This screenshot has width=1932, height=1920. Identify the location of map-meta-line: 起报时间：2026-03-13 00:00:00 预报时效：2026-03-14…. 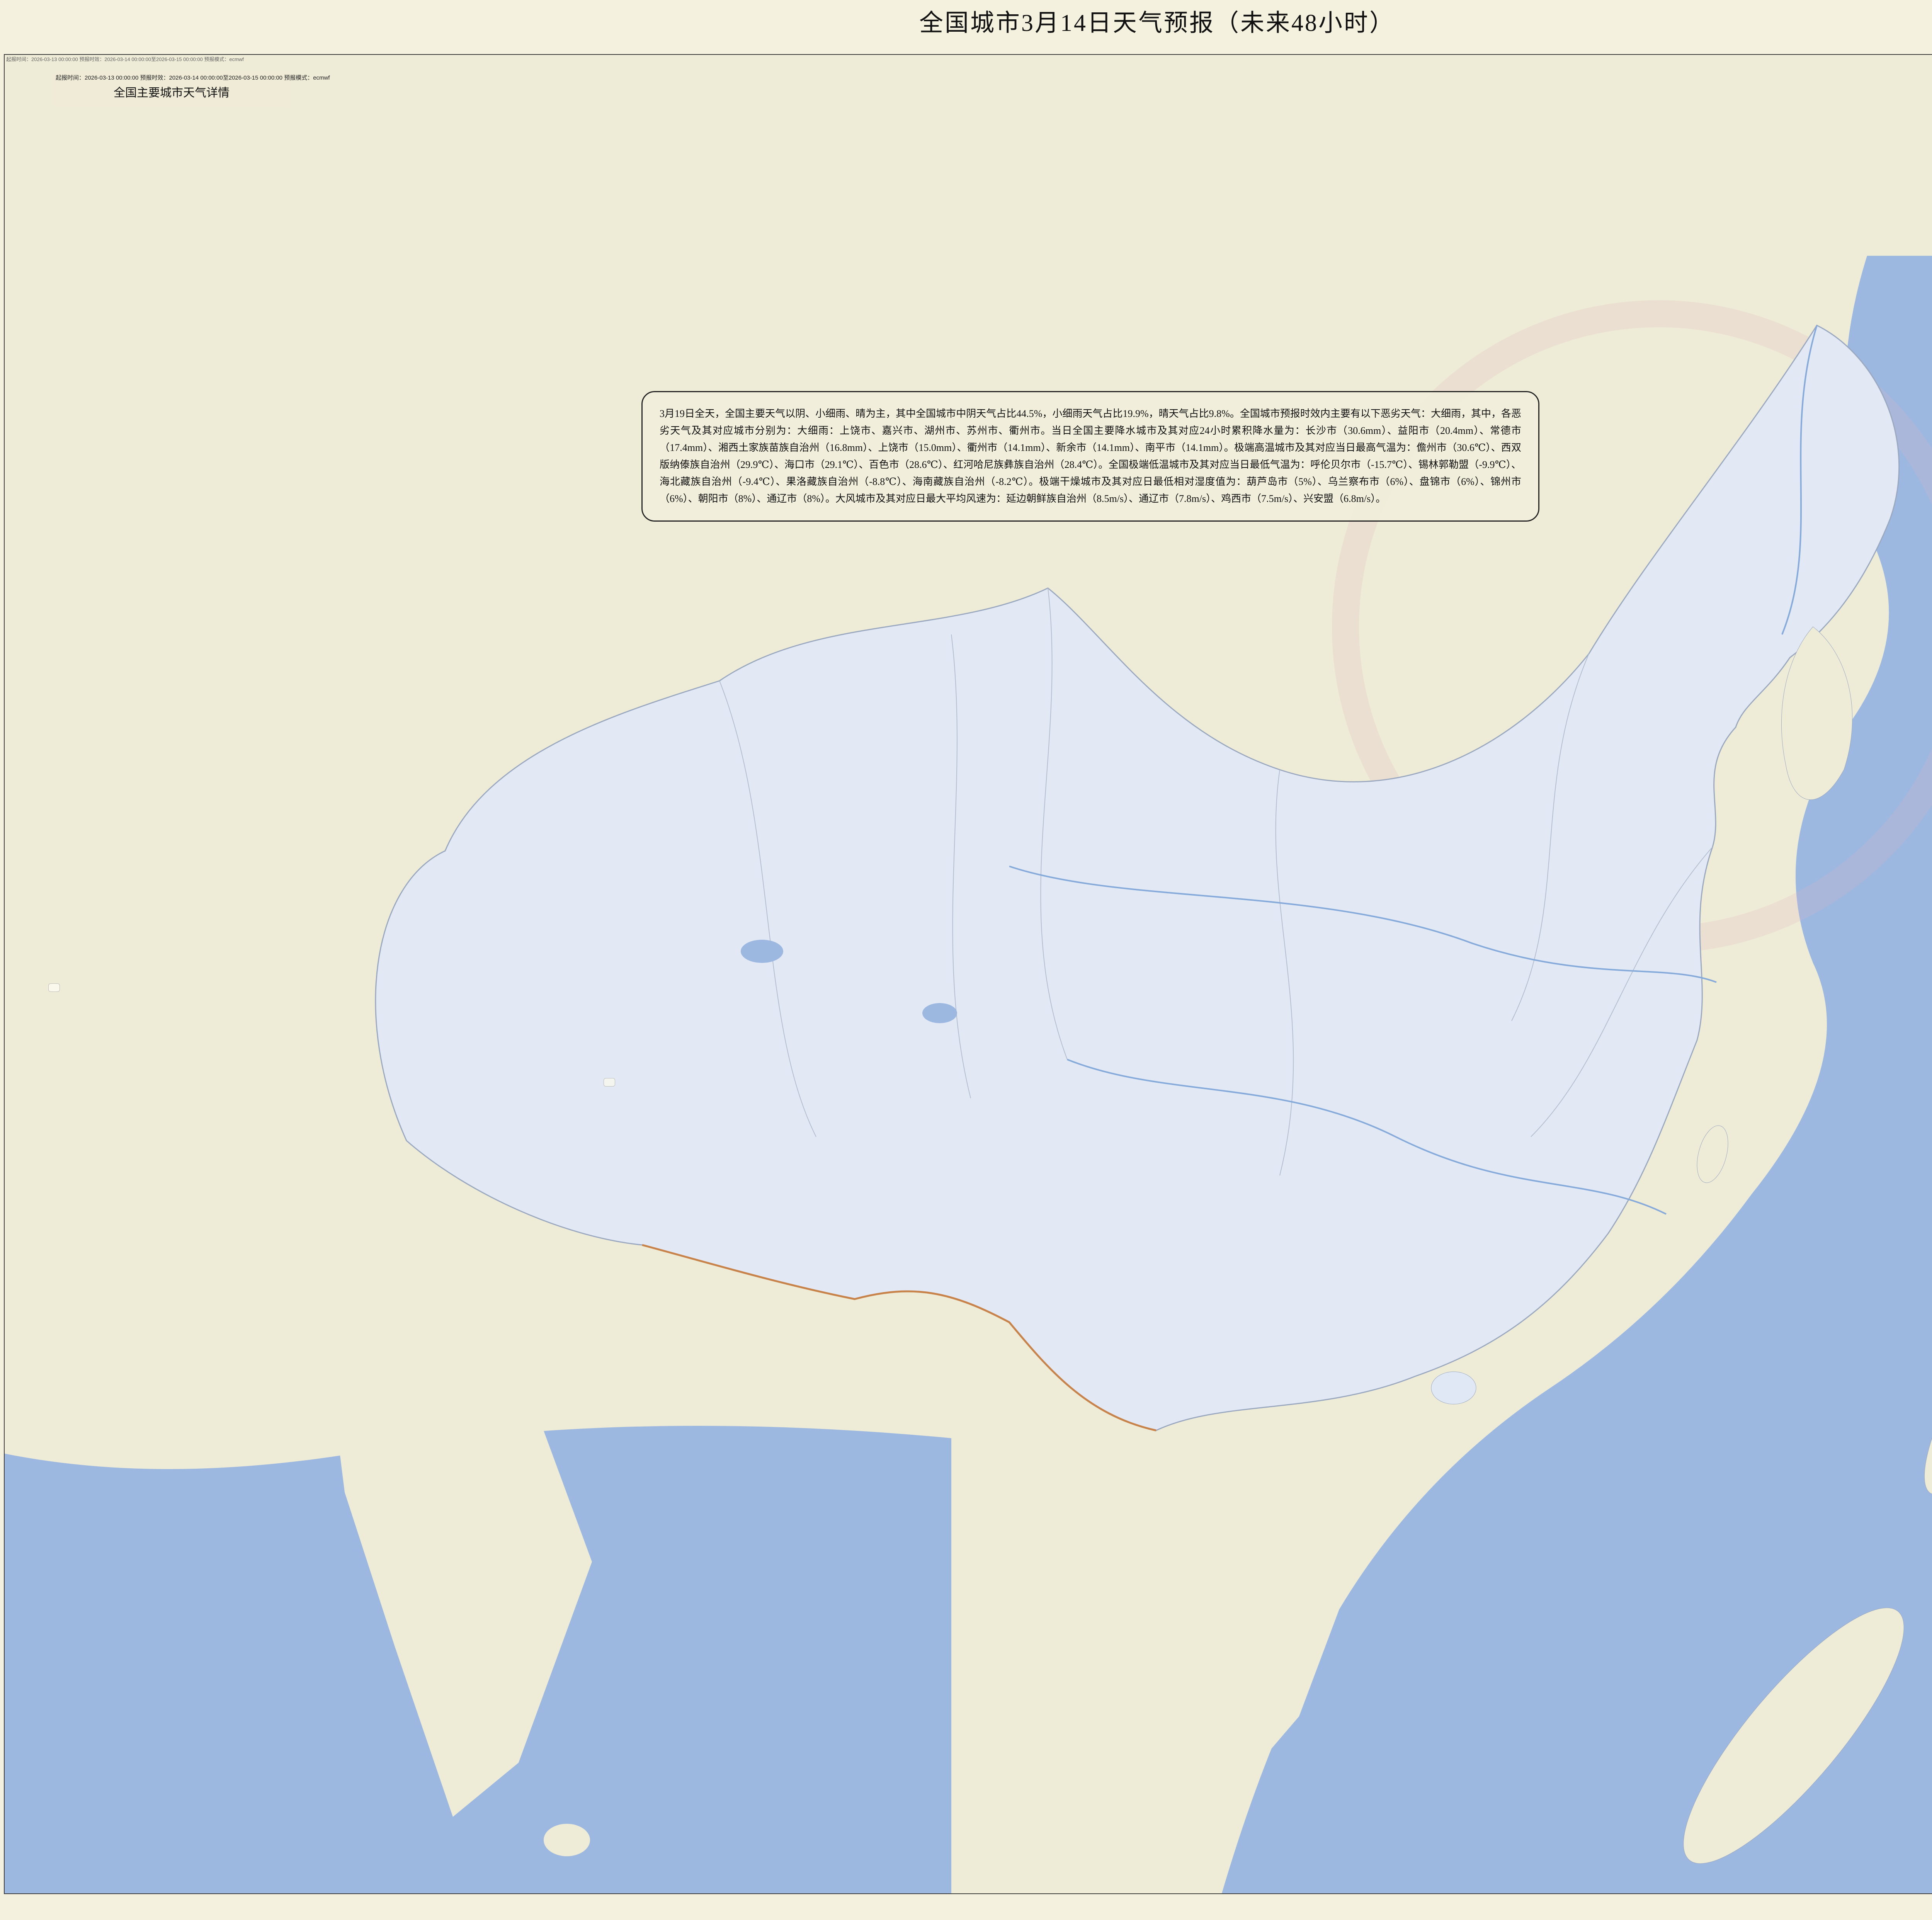
(125, 59).